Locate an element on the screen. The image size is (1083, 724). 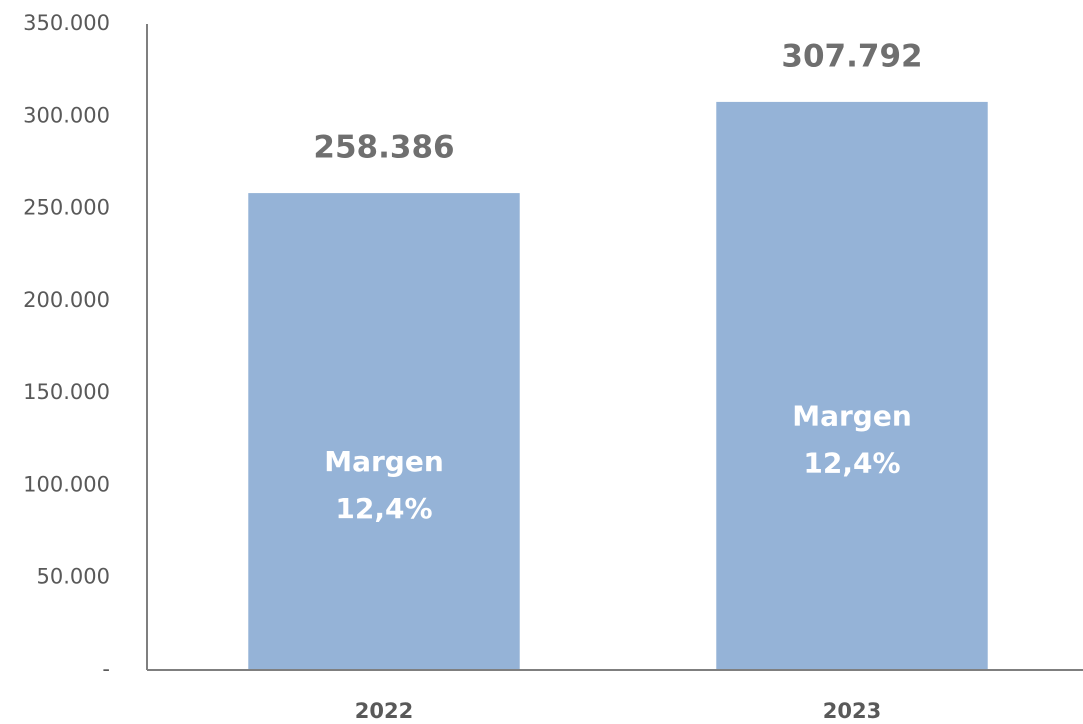
x-tick-label: 2023 is located at coordinates (852, 711).